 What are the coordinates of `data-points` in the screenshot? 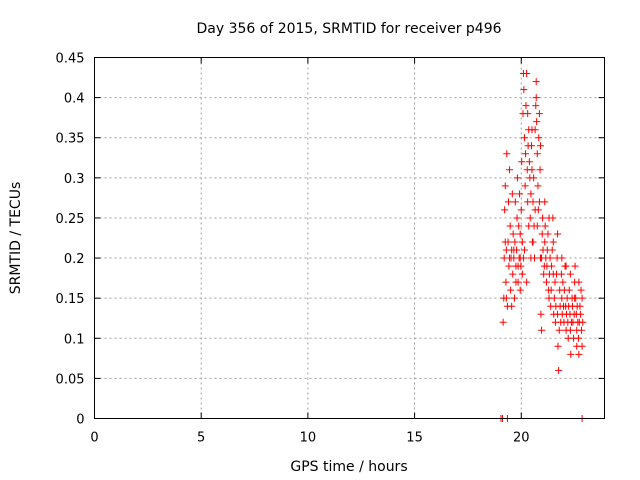 It's located at (542, 246).